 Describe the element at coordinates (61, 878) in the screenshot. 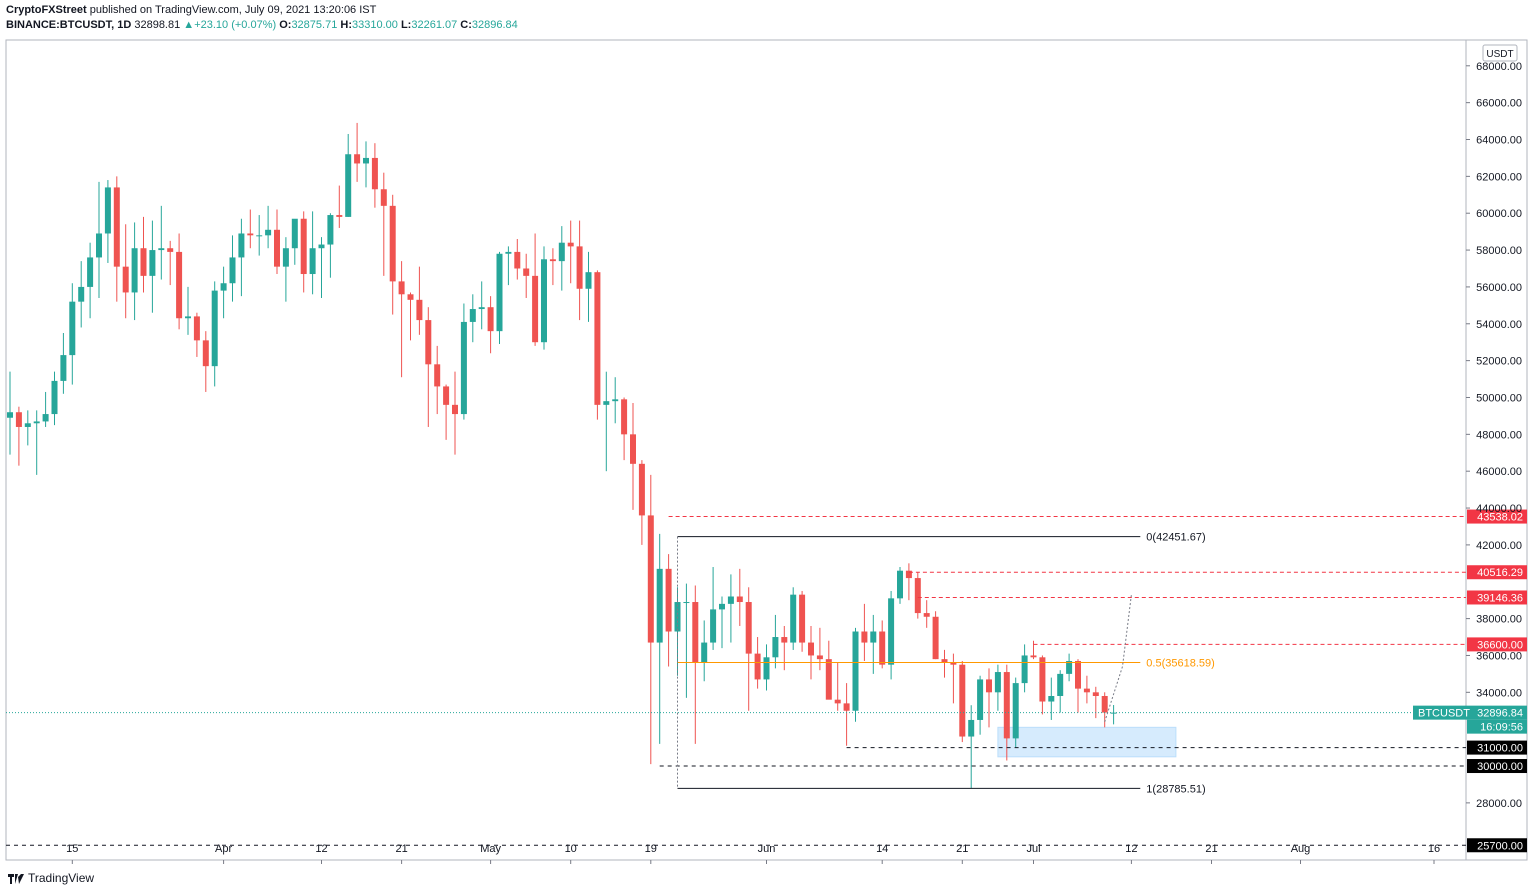

I see `brand-name: TradingView` at that location.